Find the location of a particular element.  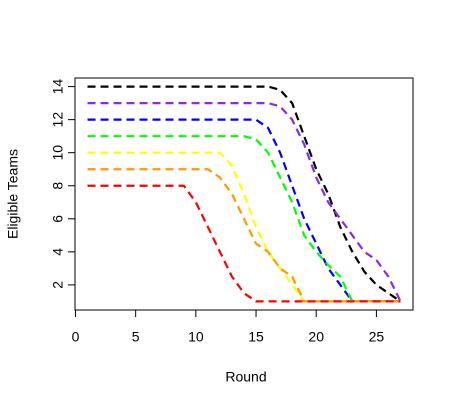

y-tick-label: 2 is located at coordinates (58, 285).